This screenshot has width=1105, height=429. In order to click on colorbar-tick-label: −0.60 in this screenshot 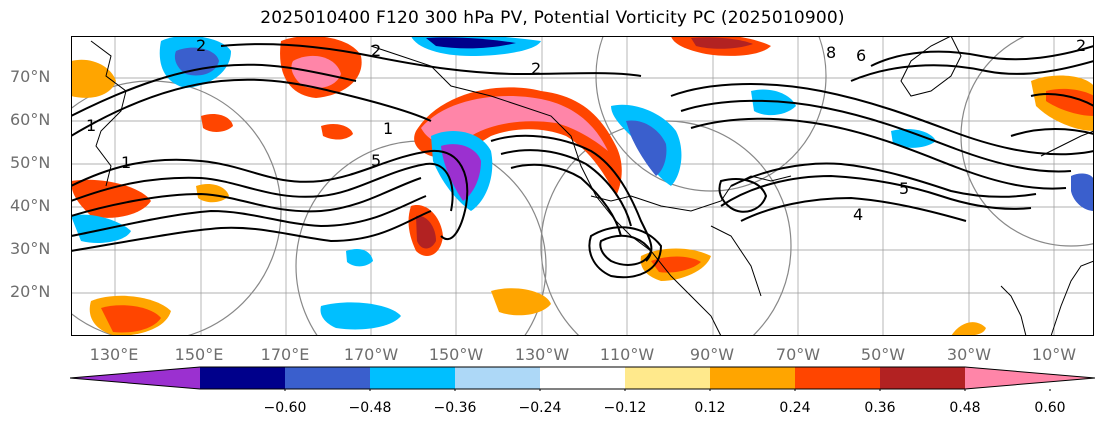, I will do `click(285, 408)`.